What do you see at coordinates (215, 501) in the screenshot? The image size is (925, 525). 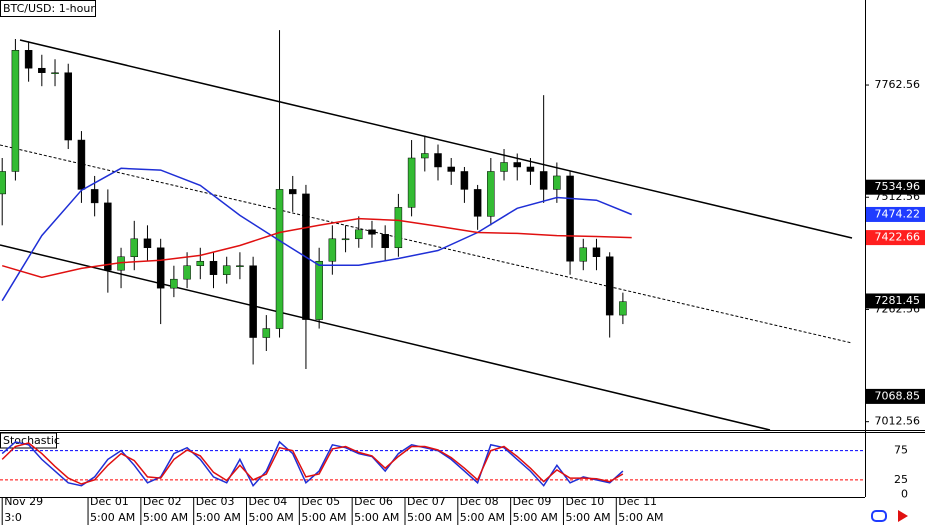 I see `x-tick-label: Dec 03` at bounding box center [215, 501].